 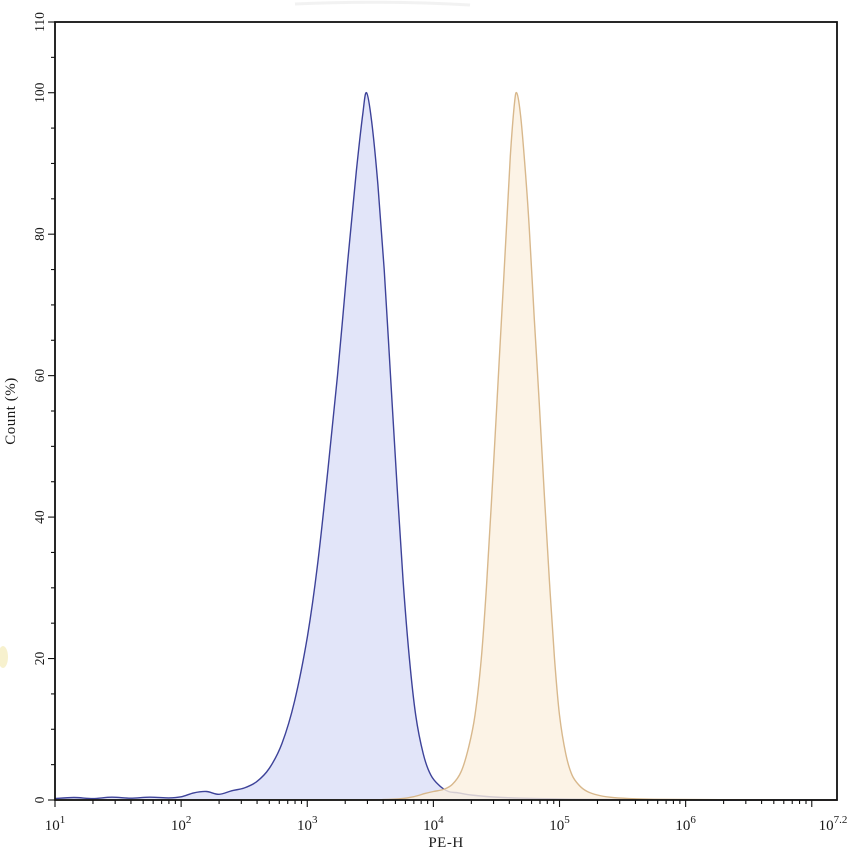 What do you see at coordinates (39, 92) in the screenshot?
I see `y-tick-label: 100` at bounding box center [39, 92].